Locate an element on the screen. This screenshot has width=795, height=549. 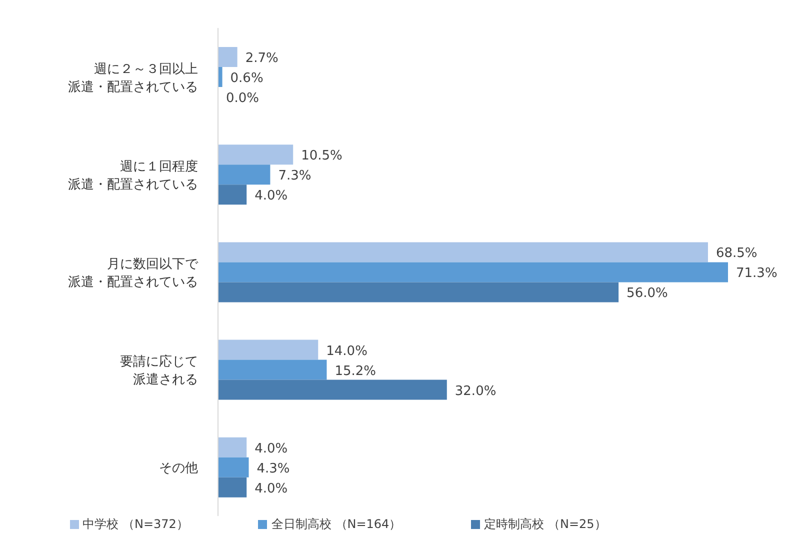
data-label: 7.3% is located at coordinates (295, 176).